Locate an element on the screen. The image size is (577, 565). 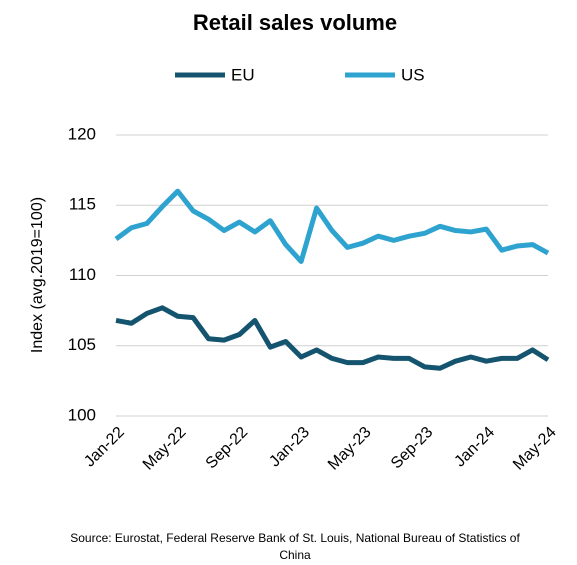
x-tick-label: May-23 is located at coordinates (350, 449).